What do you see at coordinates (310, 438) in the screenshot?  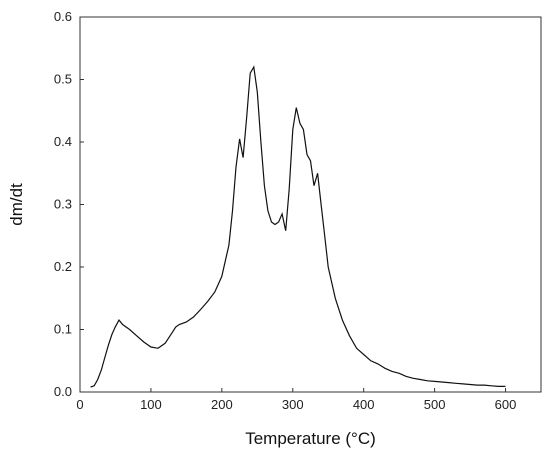 I see `x-axis-label: Temperature (°C)` at bounding box center [310, 438].